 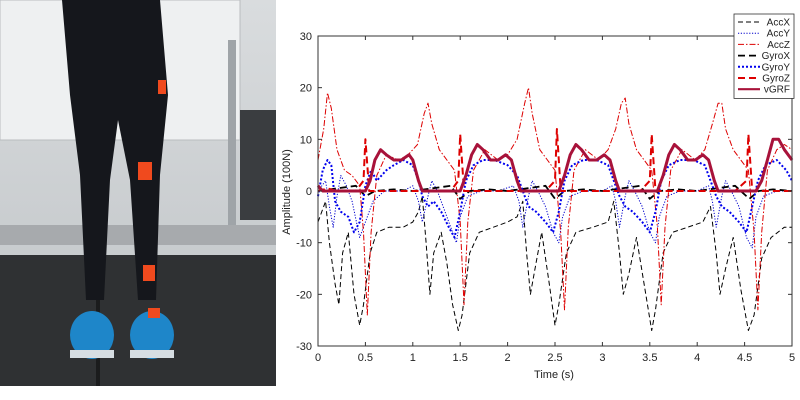 What do you see at coordinates (365, 358) in the screenshot?
I see `x-tick-label: 0.5` at bounding box center [365, 358].